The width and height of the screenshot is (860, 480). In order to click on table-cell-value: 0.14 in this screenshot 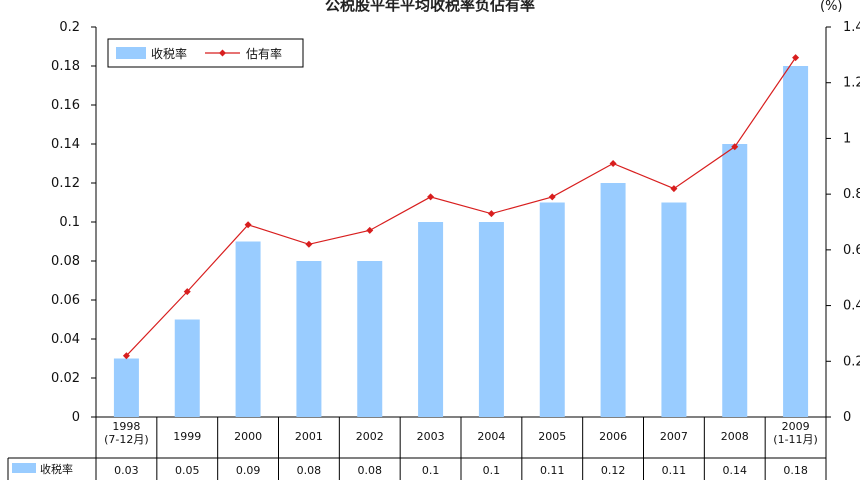, I will do `click(735, 470)`.